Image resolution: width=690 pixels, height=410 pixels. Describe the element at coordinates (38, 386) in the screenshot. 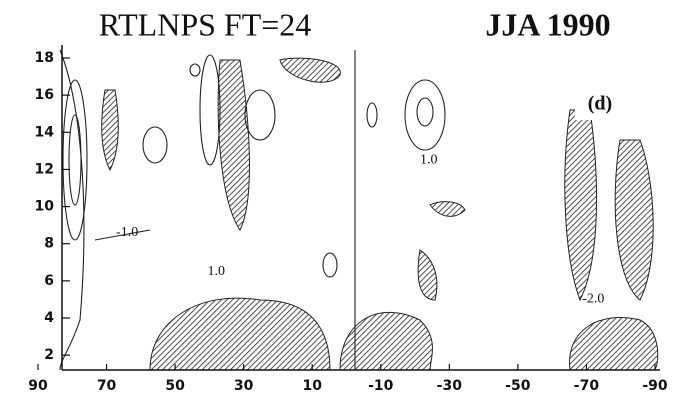

I see `x-tick-label: 90` at that location.